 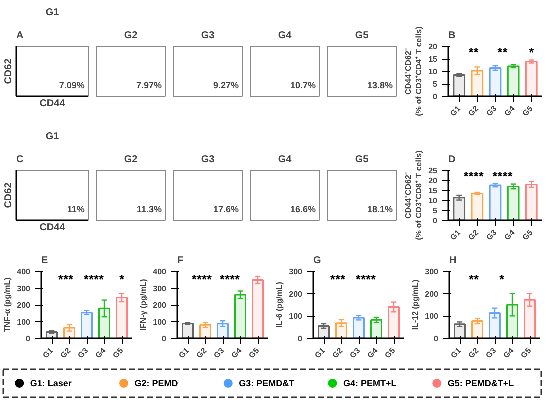 I want to click on text: G1, so click(x=53, y=137).